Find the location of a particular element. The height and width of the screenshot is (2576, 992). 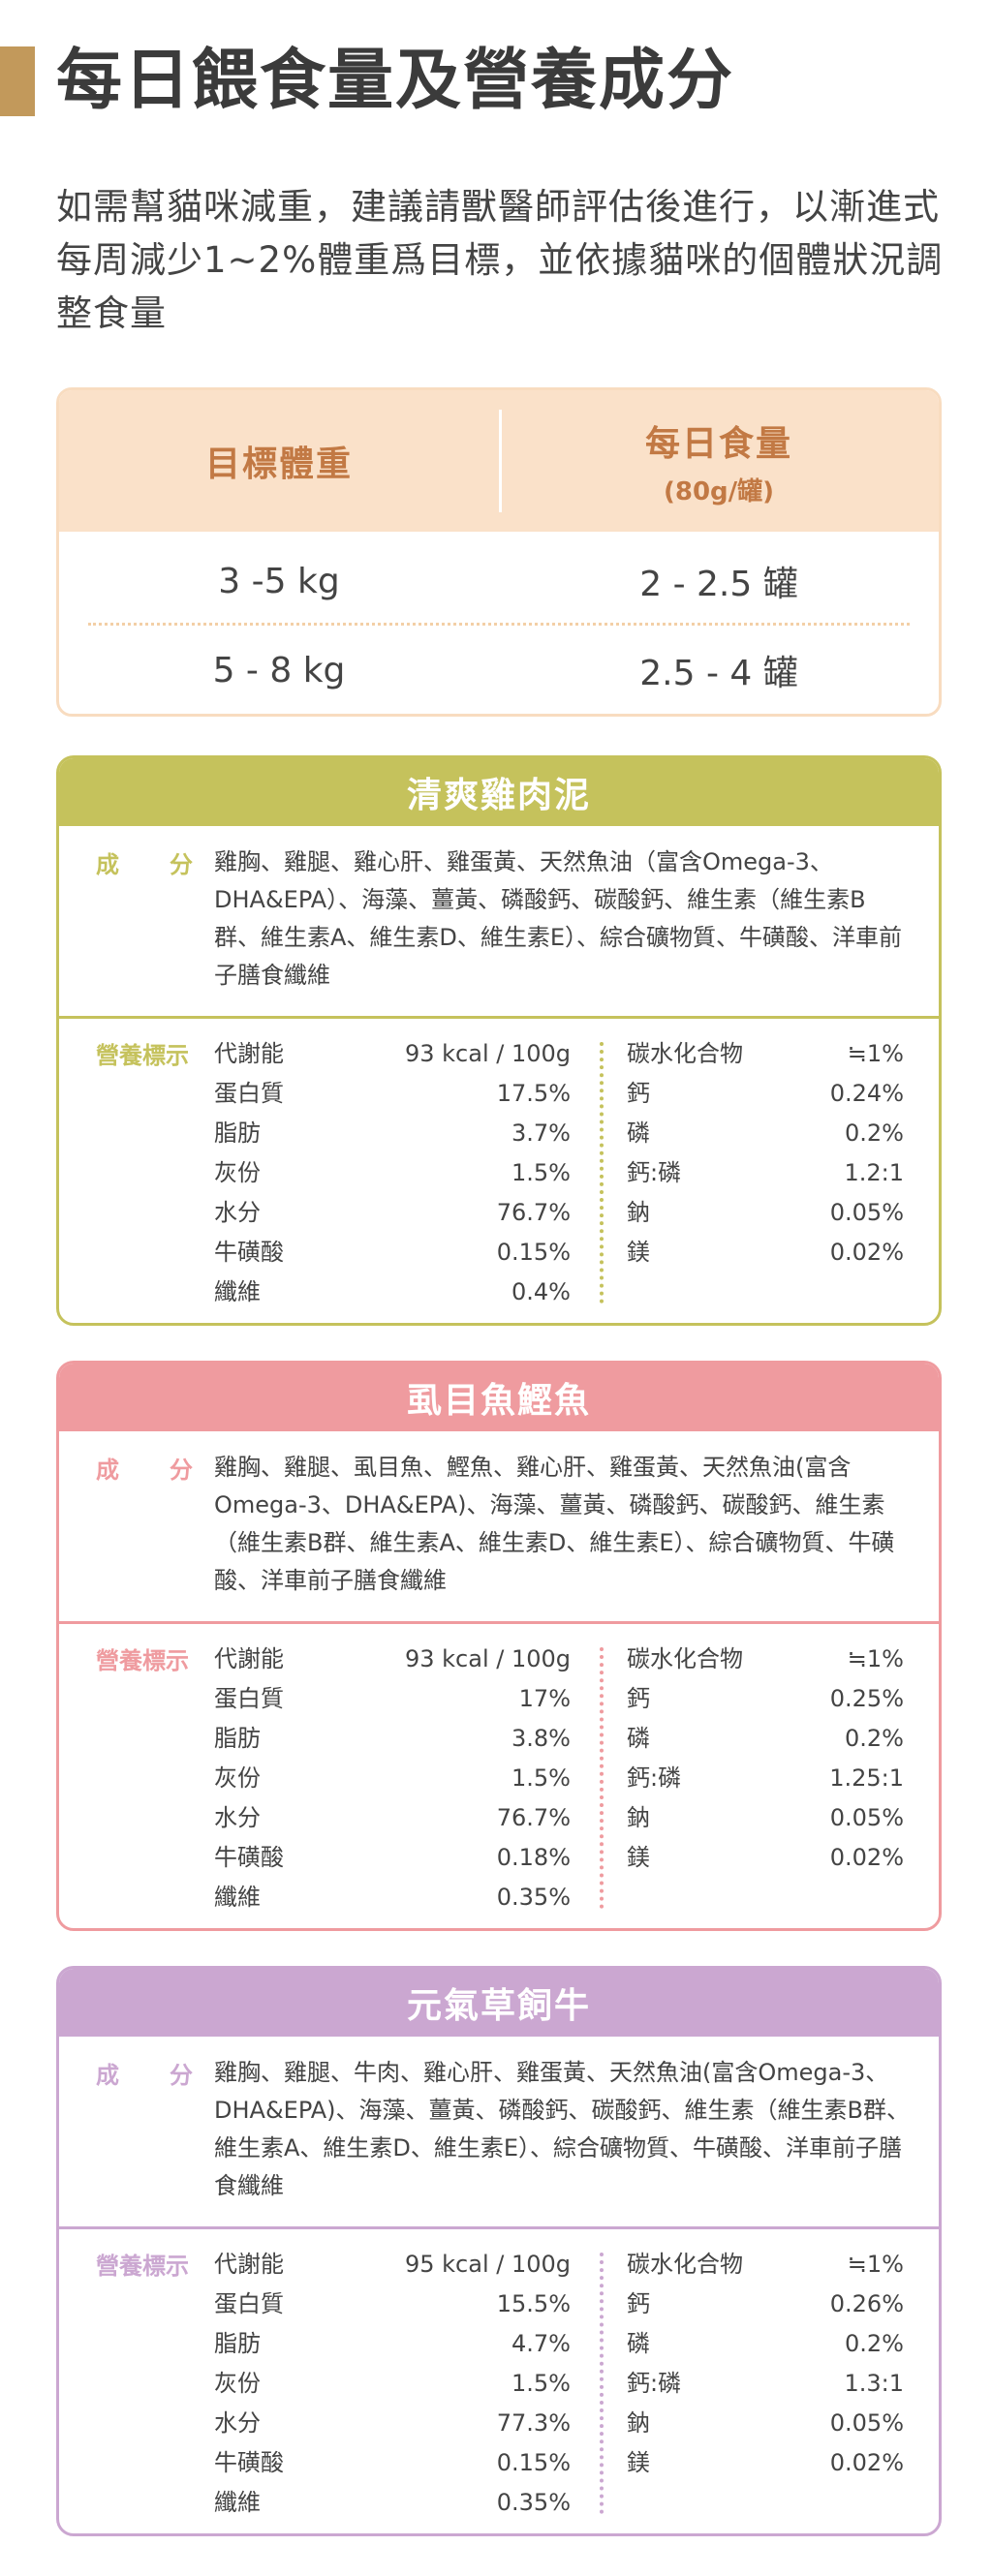

nutrient-value: 1.2:1 is located at coordinates (874, 1172).